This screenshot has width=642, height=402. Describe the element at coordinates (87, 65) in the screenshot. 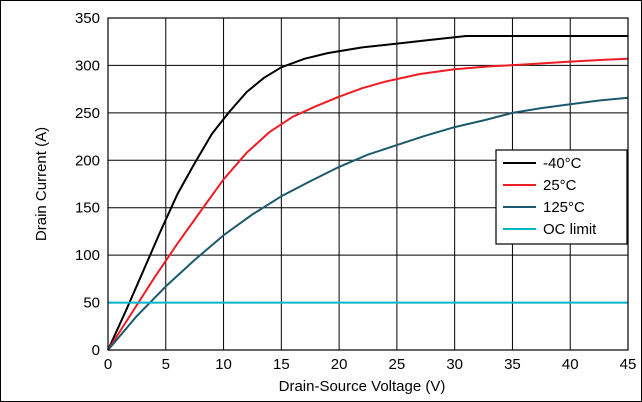

I see `y-tick-label: 300` at that location.